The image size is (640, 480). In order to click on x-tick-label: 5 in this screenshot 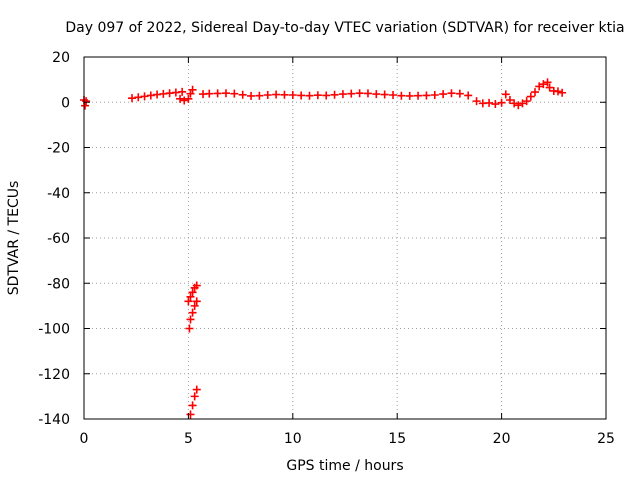, I will do `click(188, 439)`.